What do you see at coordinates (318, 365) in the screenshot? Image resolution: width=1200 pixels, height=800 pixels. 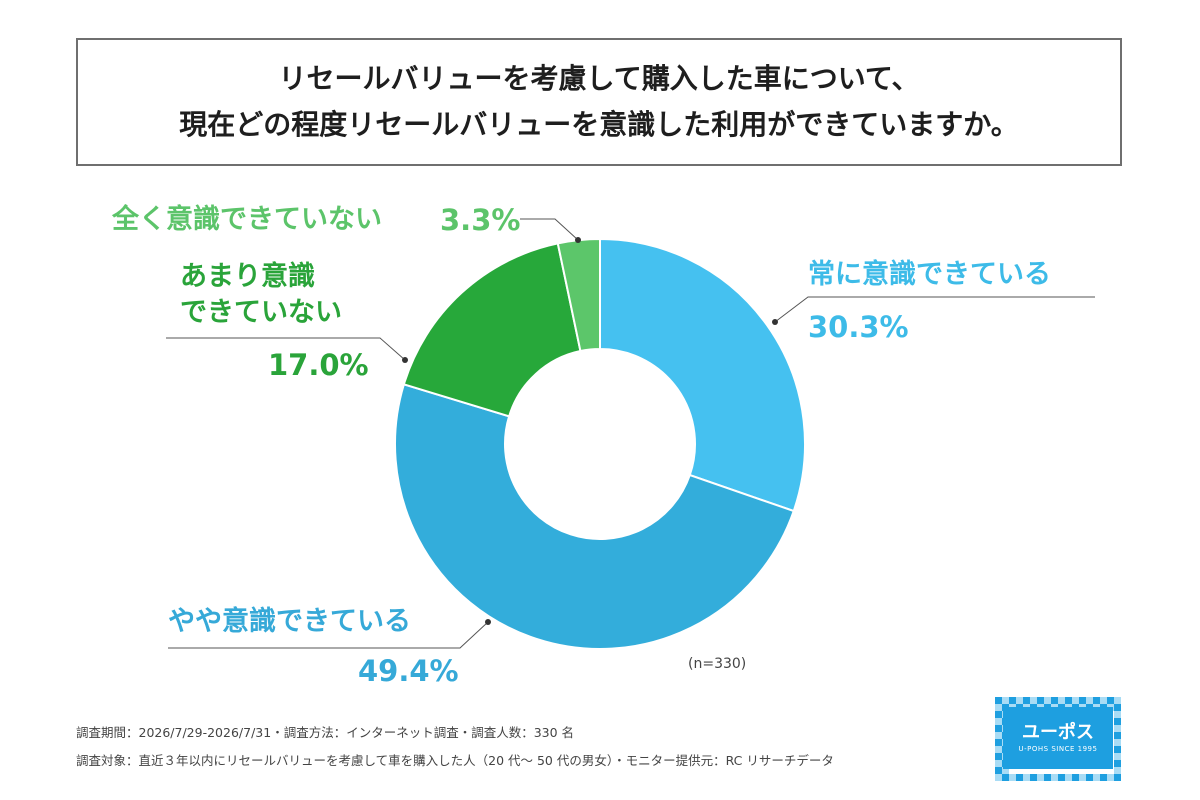 I see `slice-value-not-much: 17.0%` at bounding box center [318, 365].